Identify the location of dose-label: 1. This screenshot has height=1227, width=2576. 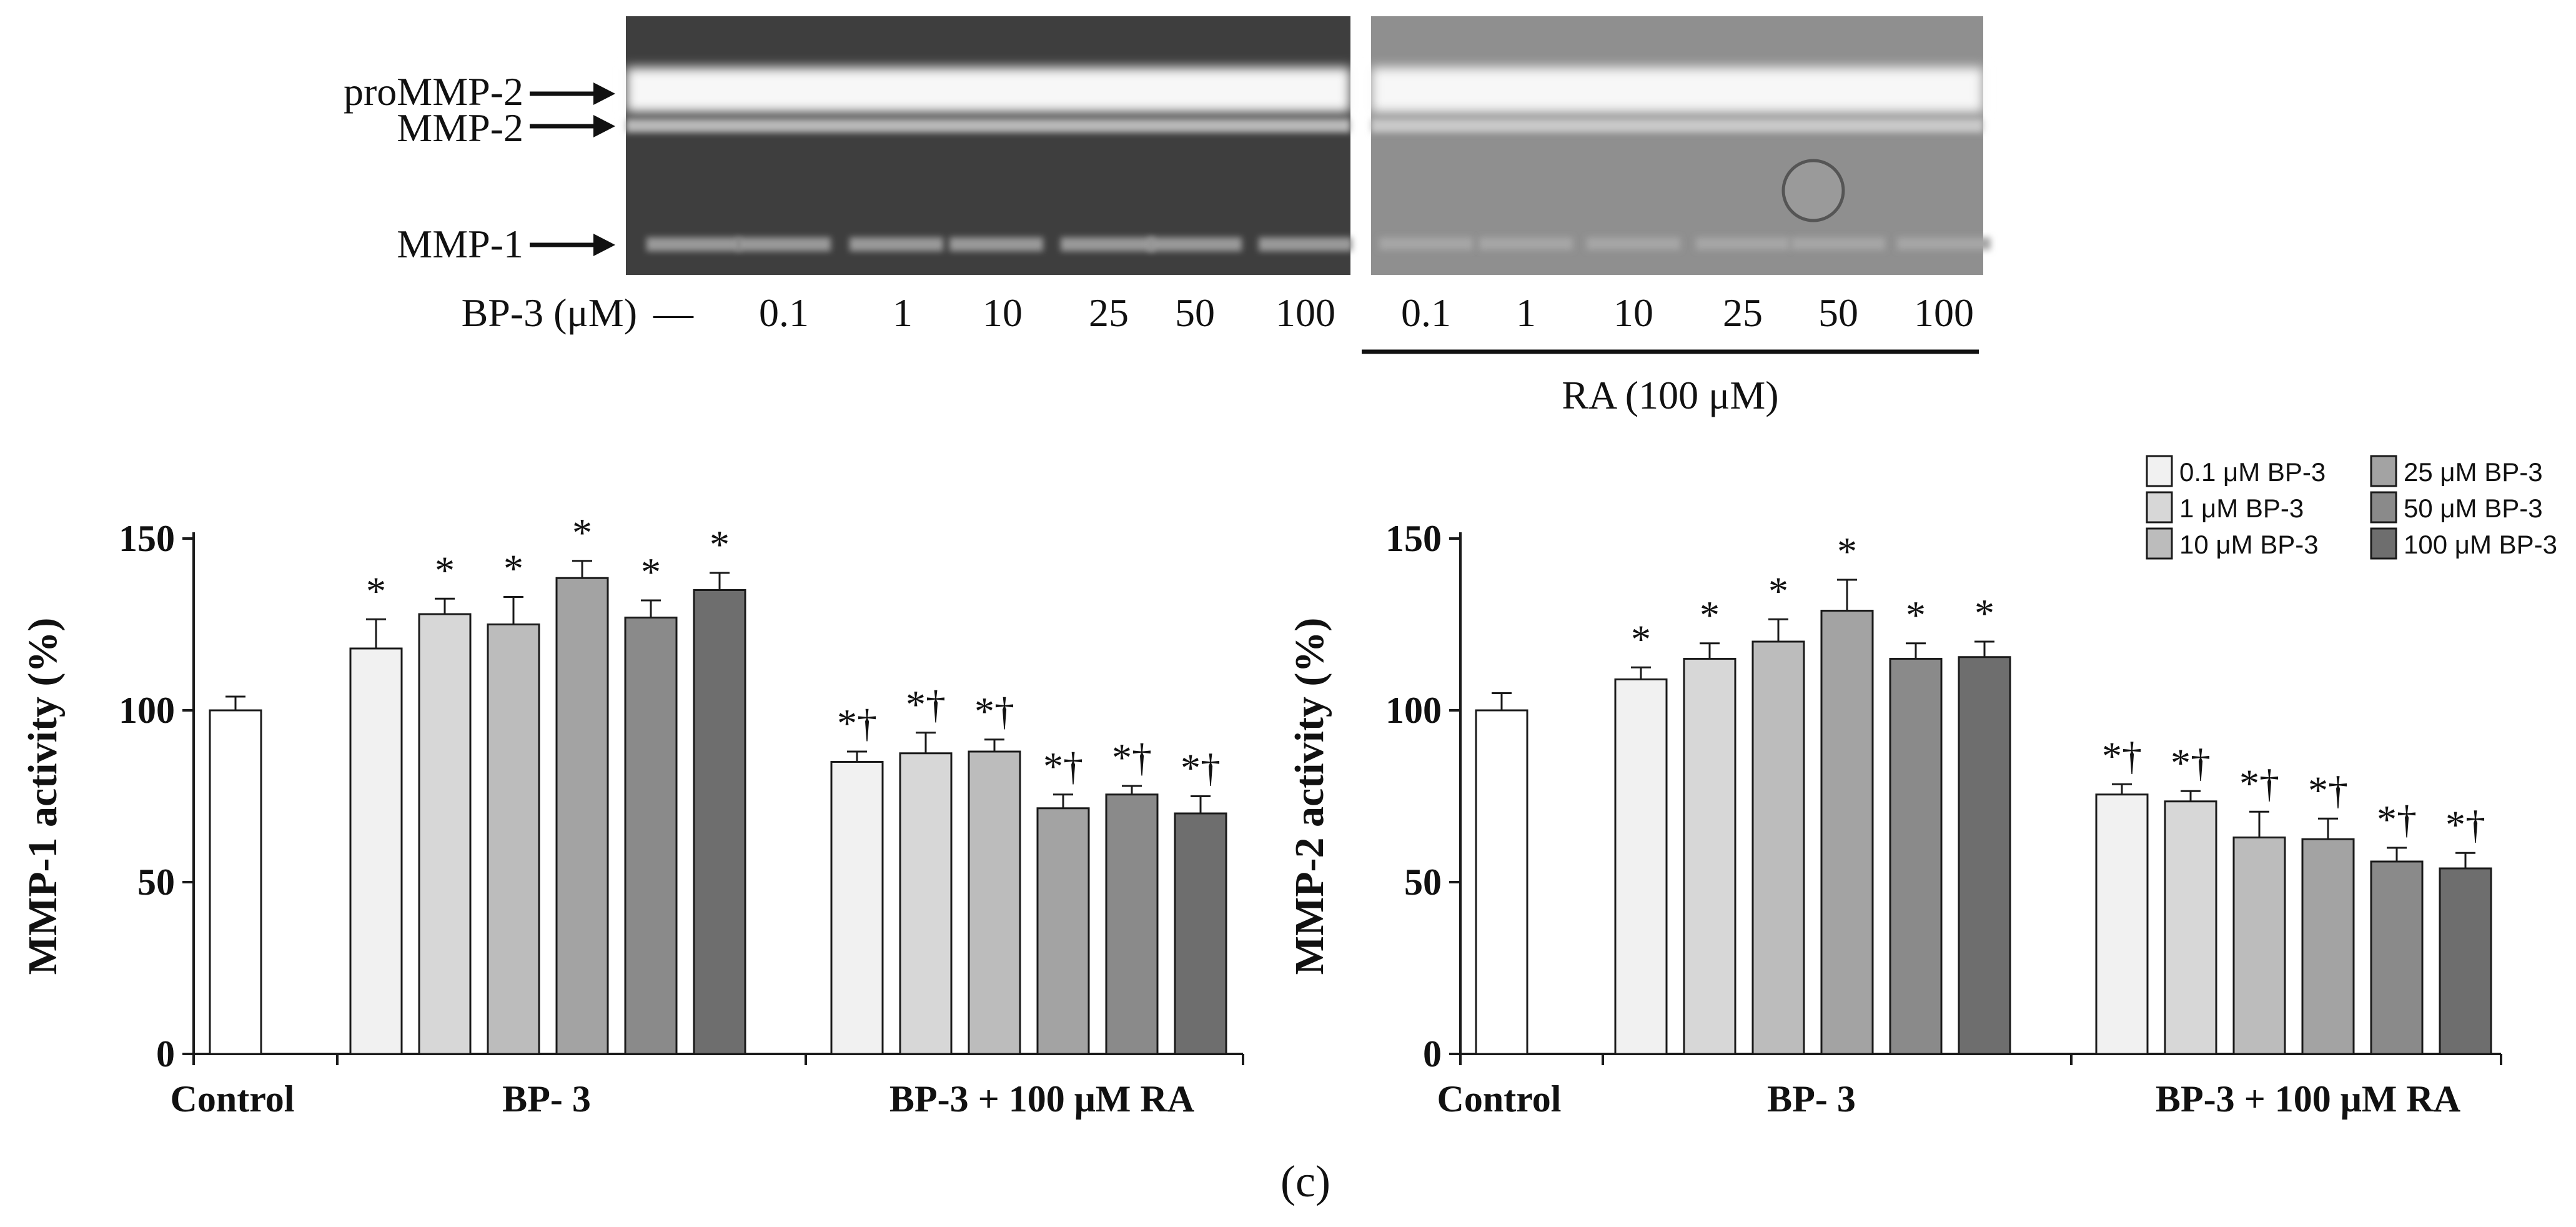
(903, 313).